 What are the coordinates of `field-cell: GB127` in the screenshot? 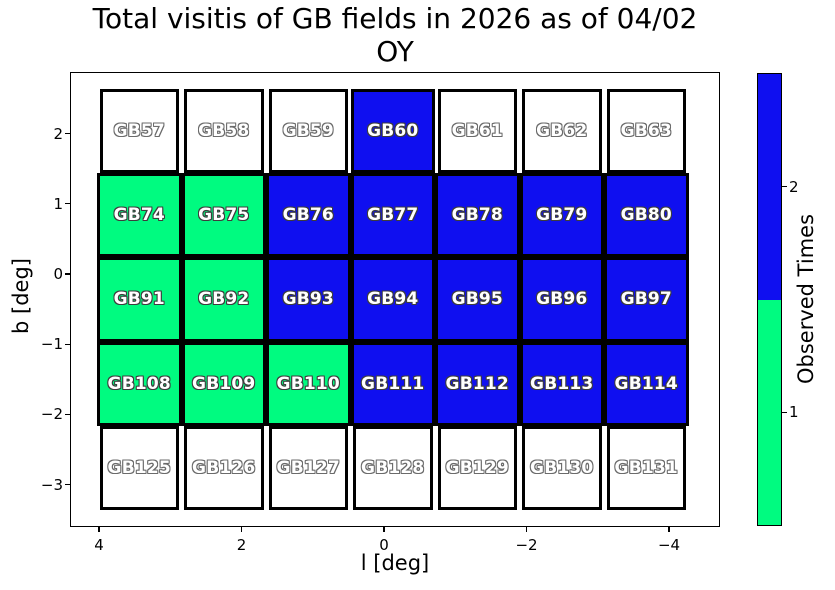 It's located at (308, 467).